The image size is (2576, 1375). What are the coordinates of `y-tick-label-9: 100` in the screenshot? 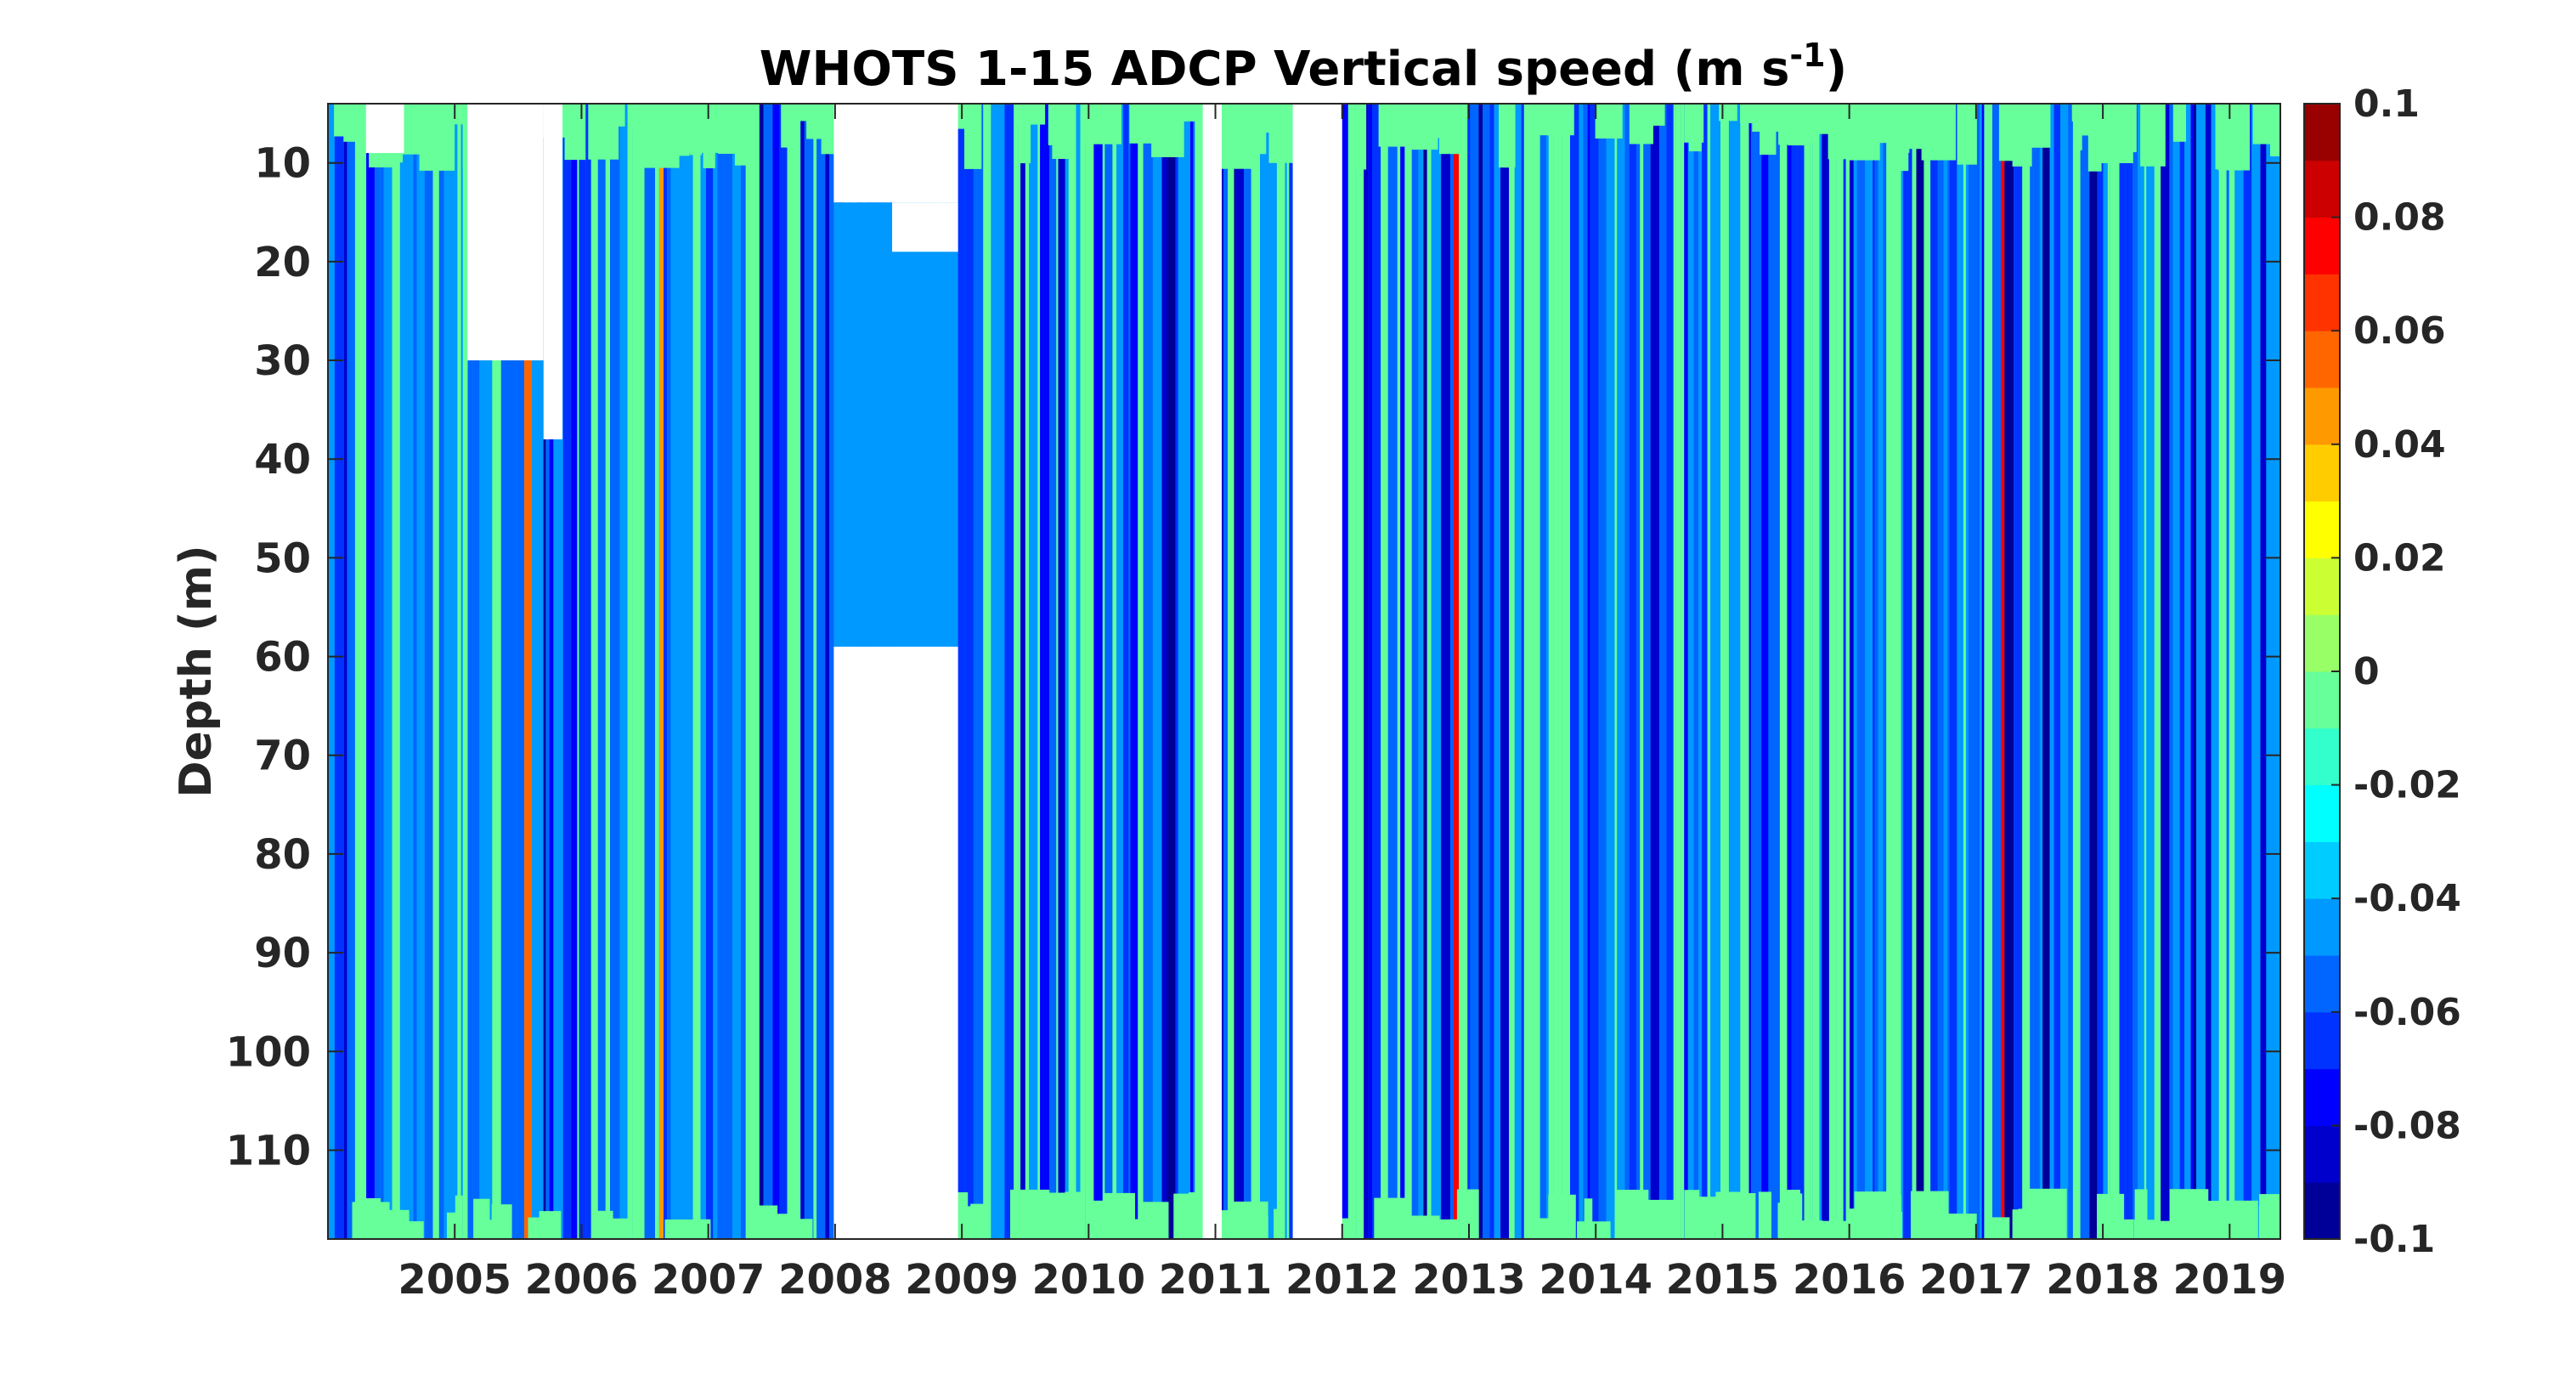 It's located at (268, 1052).